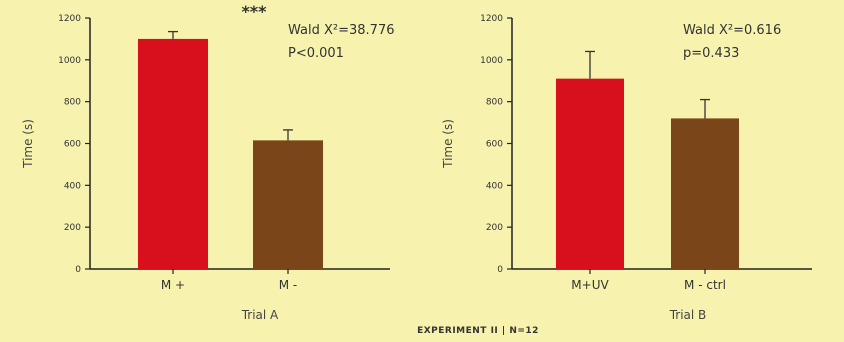 Image resolution: width=844 pixels, height=342 pixels. I want to click on figure-footer: EXPERIMENT II | N=12, so click(478, 331).